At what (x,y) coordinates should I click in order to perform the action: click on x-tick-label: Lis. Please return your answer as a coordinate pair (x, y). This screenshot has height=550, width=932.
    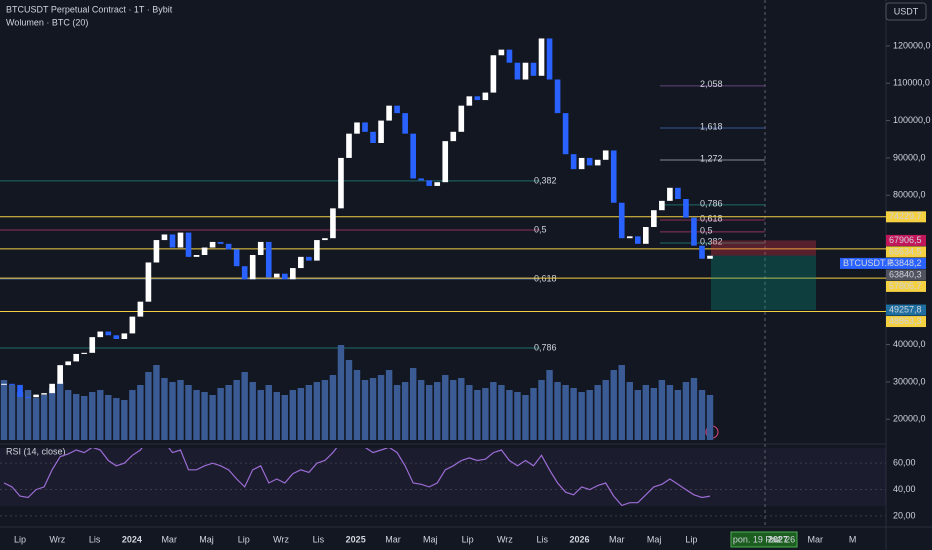
    Looking at the image, I should click on (95, 539).